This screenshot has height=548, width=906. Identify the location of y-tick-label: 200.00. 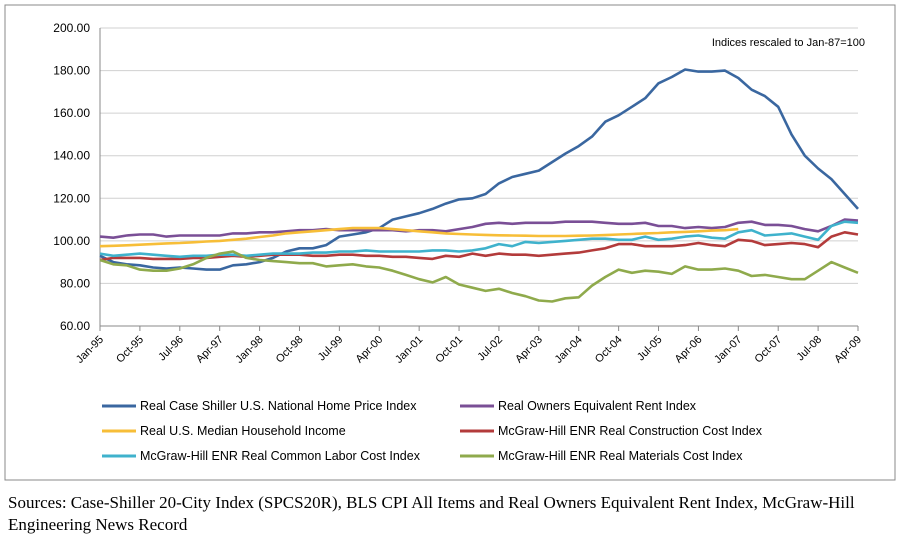
(71, 28).